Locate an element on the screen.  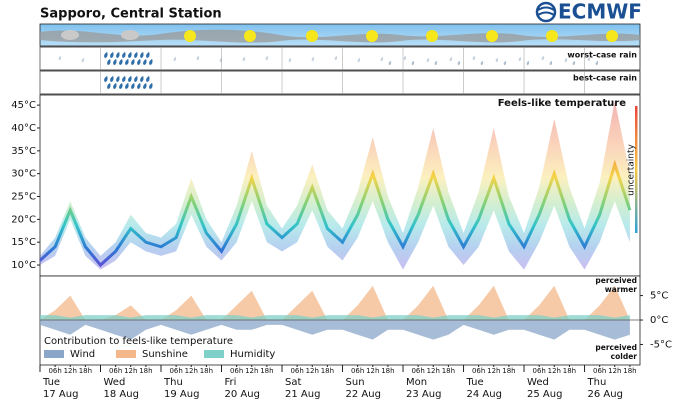
y-tick-label: 10°C is located at coordinates (23, 265).